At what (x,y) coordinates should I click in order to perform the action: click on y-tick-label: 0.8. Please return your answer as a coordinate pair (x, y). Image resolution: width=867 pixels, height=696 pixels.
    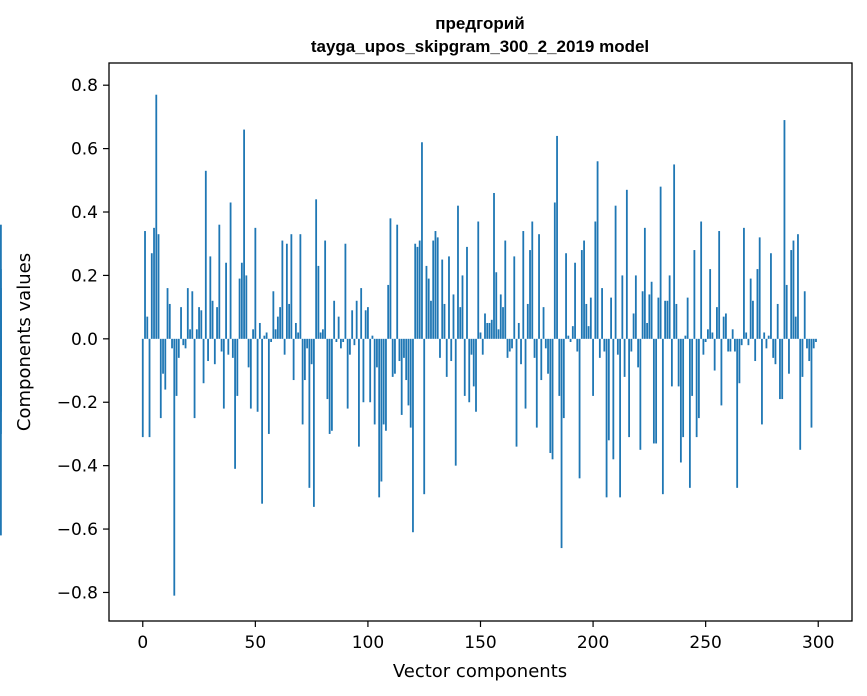
    Looking at the image, I should click on (84, 86).